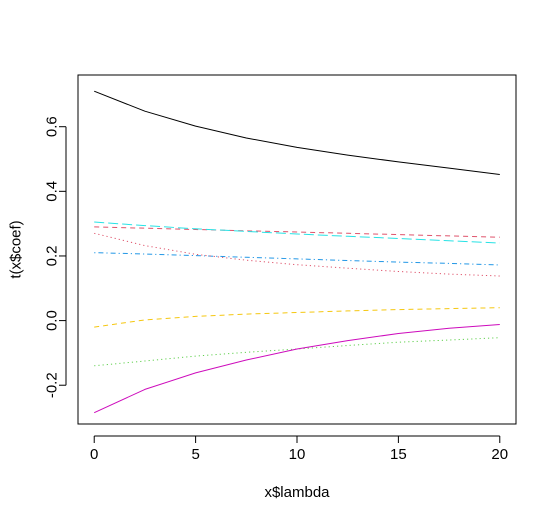 This screenshot has height=523, width=557. I want to click on y-tick-label: 0.6, so click(52, 126).